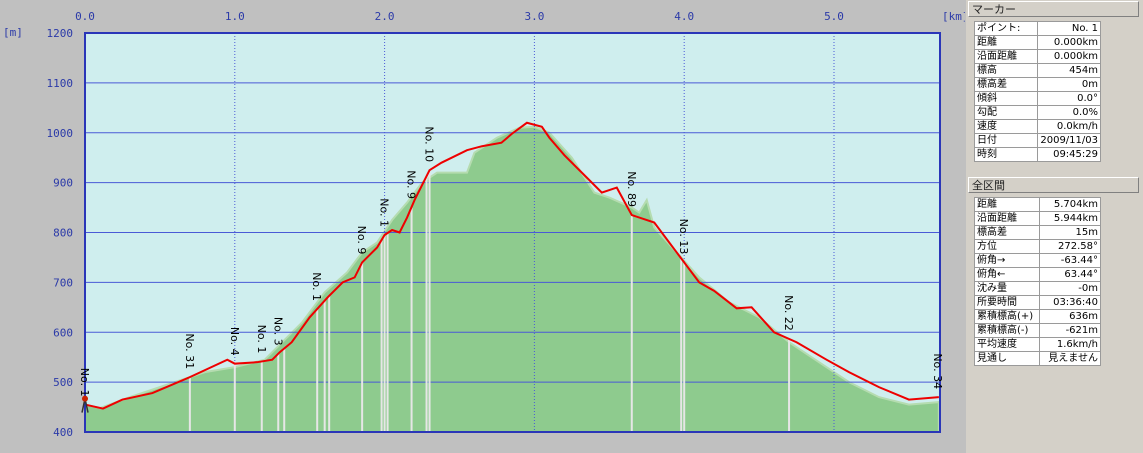 The width and height of the screenshot is (1143, 453). I want to click on marker-info-label: 日付, so click(1006, 140).